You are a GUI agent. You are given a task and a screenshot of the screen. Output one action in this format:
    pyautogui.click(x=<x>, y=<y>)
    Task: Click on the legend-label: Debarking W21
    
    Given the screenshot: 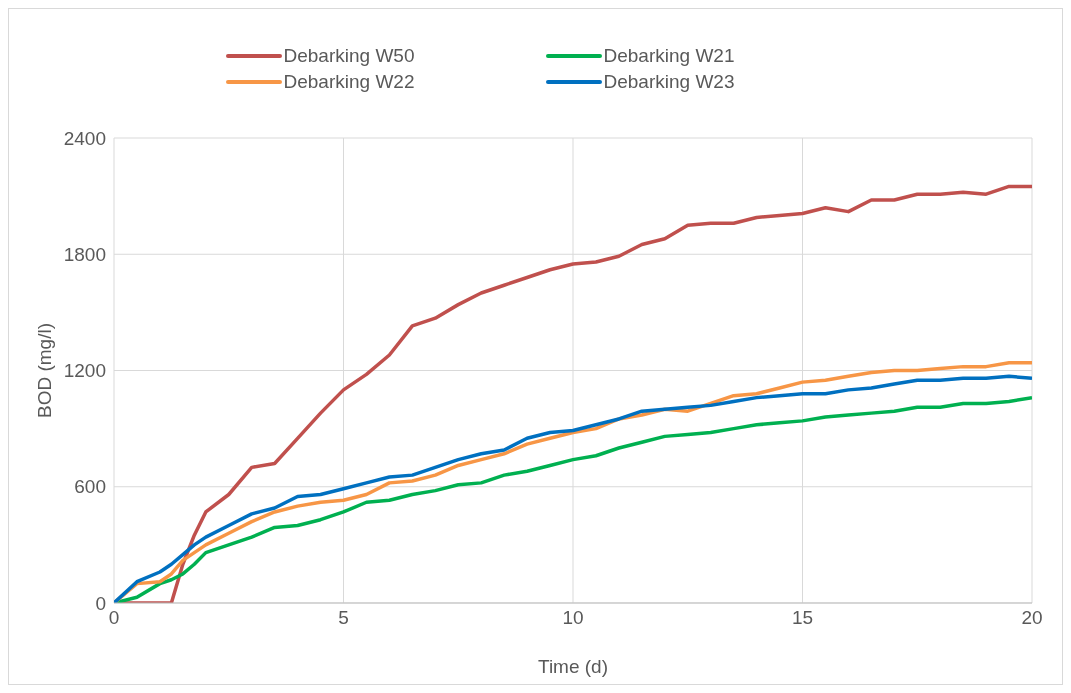 What is the action you would take?
    pyautogui.click(x=669, y=56)
    